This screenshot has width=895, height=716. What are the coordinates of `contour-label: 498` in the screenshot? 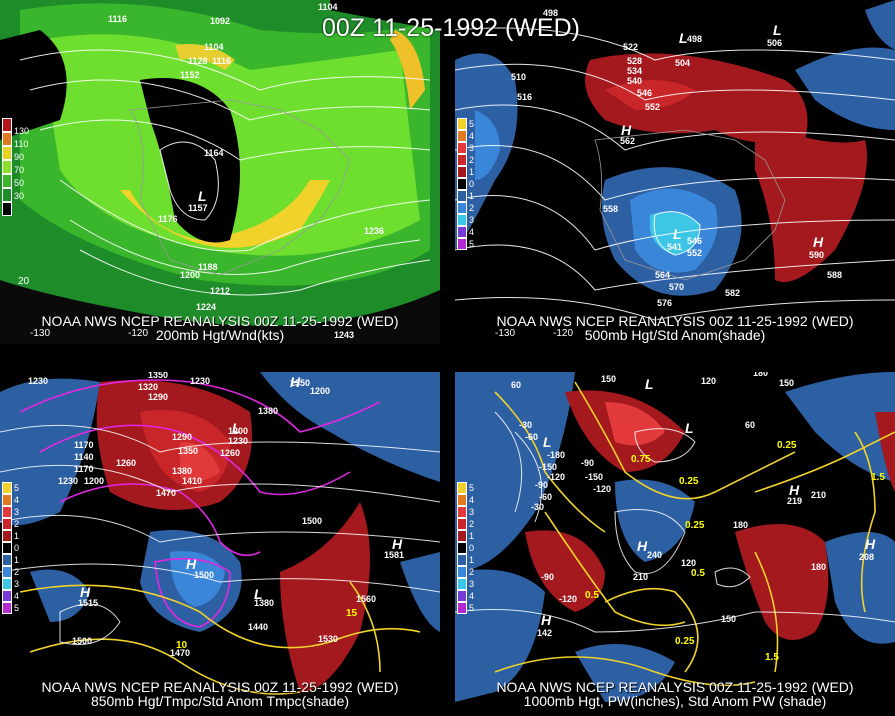 It's located at (551, 13).